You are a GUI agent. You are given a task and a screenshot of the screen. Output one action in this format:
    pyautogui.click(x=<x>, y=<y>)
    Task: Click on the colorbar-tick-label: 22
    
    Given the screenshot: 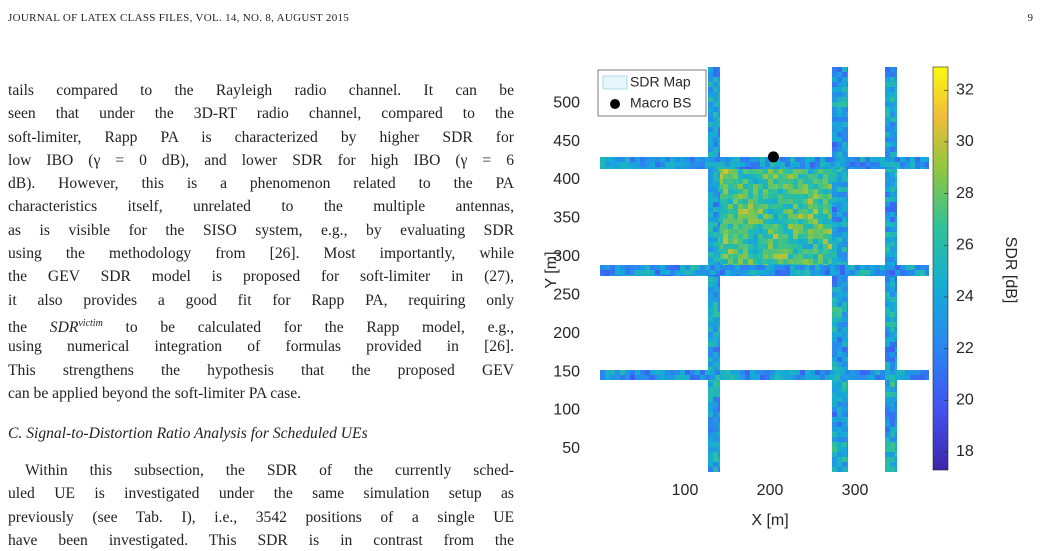 What is the action you would take?
    pyautogui.click(x=965, y=348)
    